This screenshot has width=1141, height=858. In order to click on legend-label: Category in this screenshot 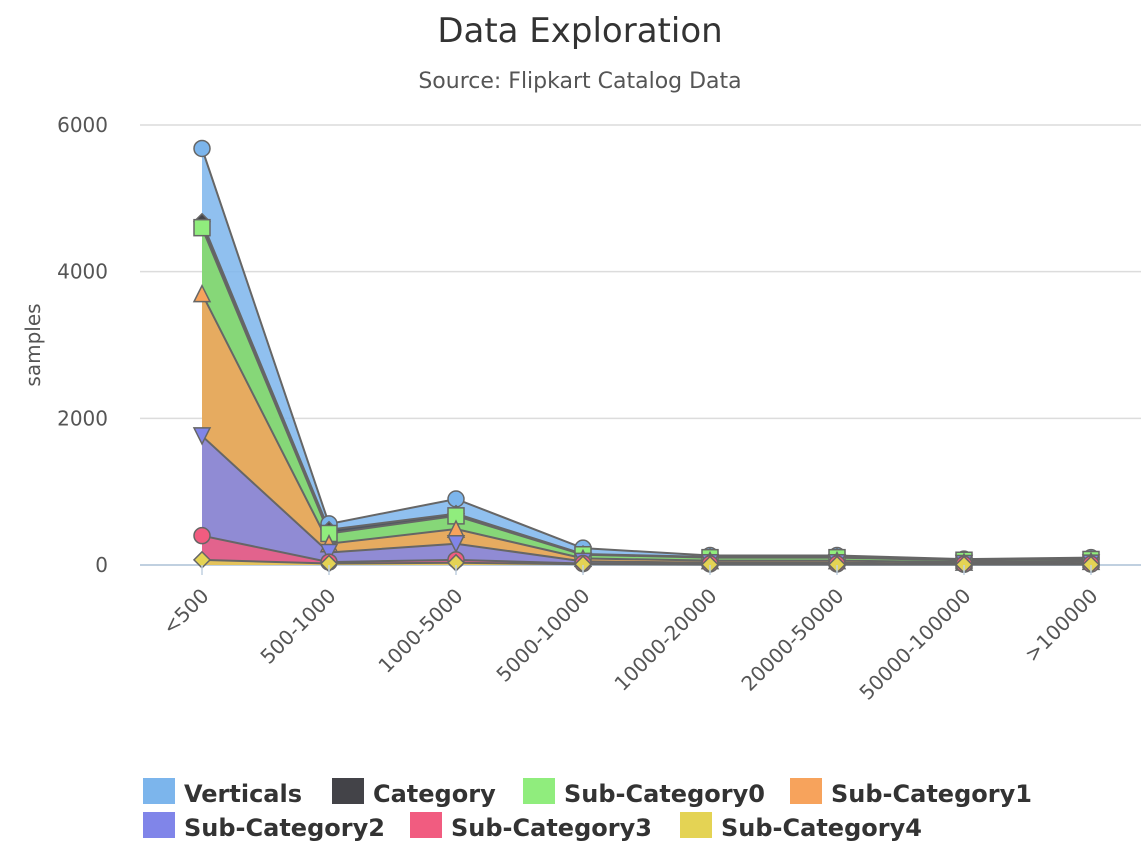, I will do `click(434, 794)`.